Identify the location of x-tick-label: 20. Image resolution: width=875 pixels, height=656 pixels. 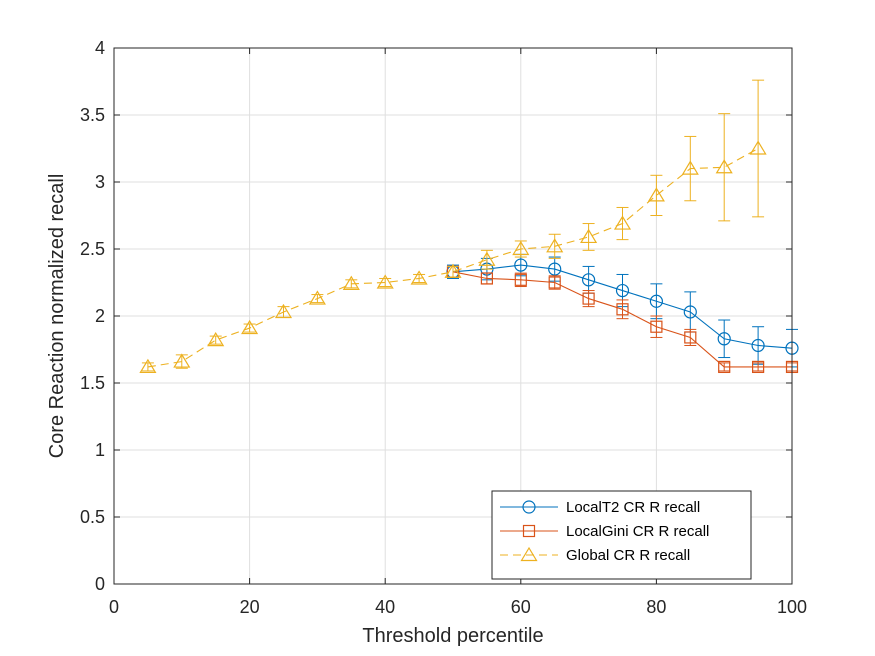
(250, 607).